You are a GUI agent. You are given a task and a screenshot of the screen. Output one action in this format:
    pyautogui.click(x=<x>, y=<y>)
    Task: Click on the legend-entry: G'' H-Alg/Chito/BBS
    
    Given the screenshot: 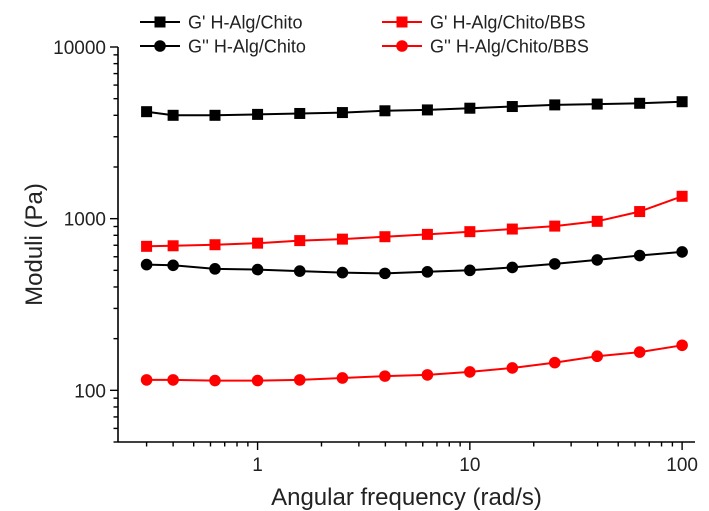 What is the action you would take?
    pyautogui.click(x=485, y=47)
    